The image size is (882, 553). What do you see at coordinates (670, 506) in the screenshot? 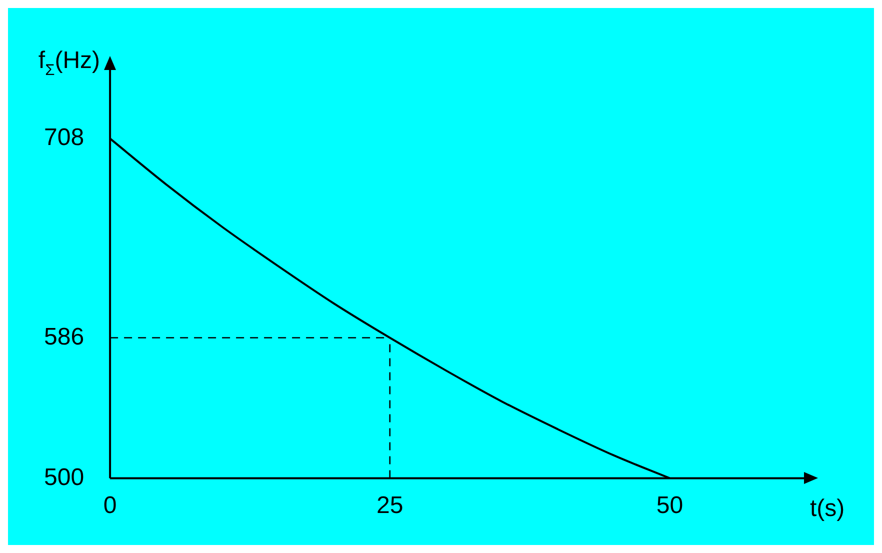
I see `x-tick-label: 50` at bounding box center [670, 506].